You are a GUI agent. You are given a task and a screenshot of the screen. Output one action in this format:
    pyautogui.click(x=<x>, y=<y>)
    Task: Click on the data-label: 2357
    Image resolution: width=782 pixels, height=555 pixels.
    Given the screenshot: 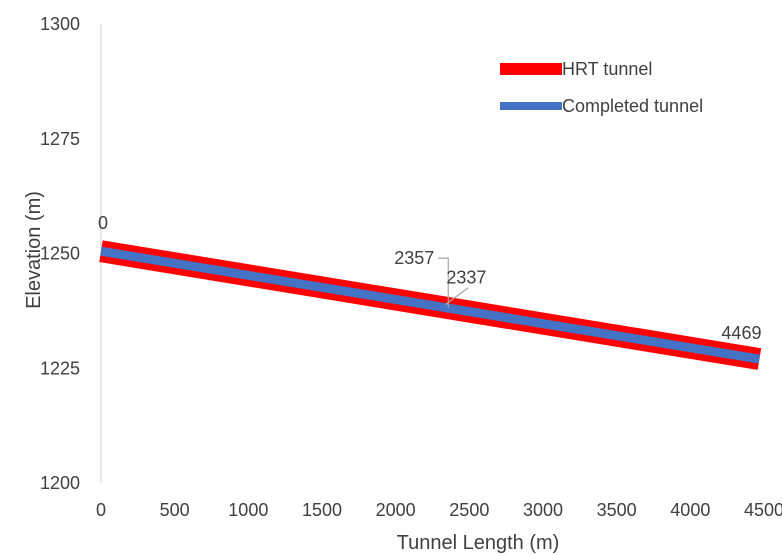 What is the action you would take?
    pyautogui.click(x=414, y=258)
    